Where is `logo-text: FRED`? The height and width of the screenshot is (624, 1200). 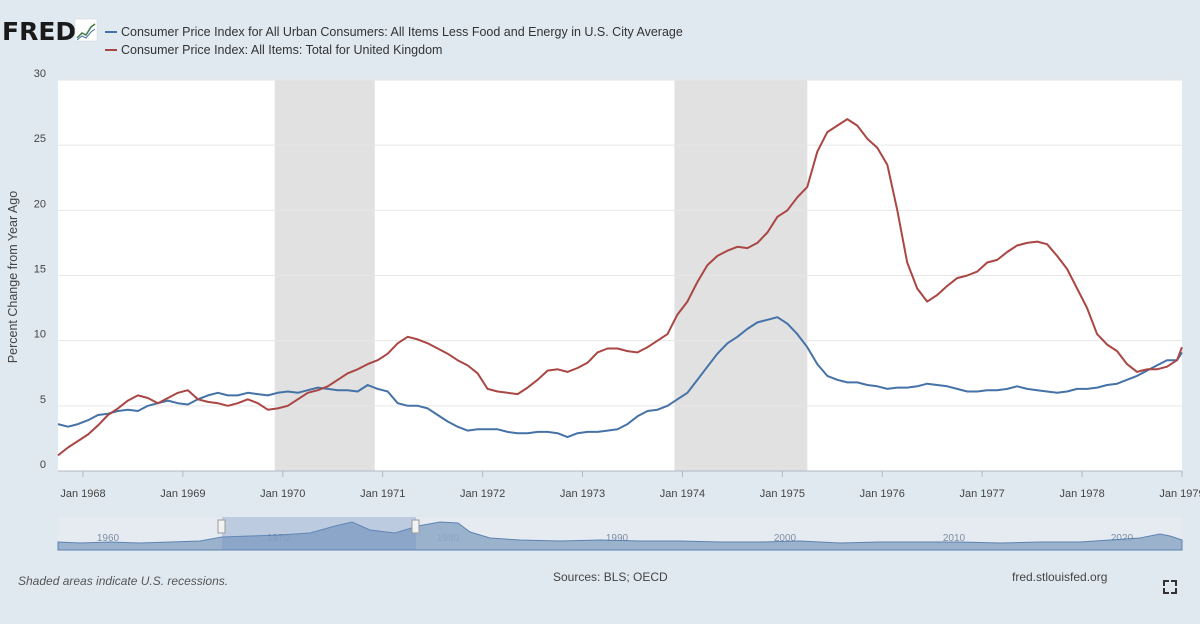 logo-text: FRED is located at coordinates (39, 31).